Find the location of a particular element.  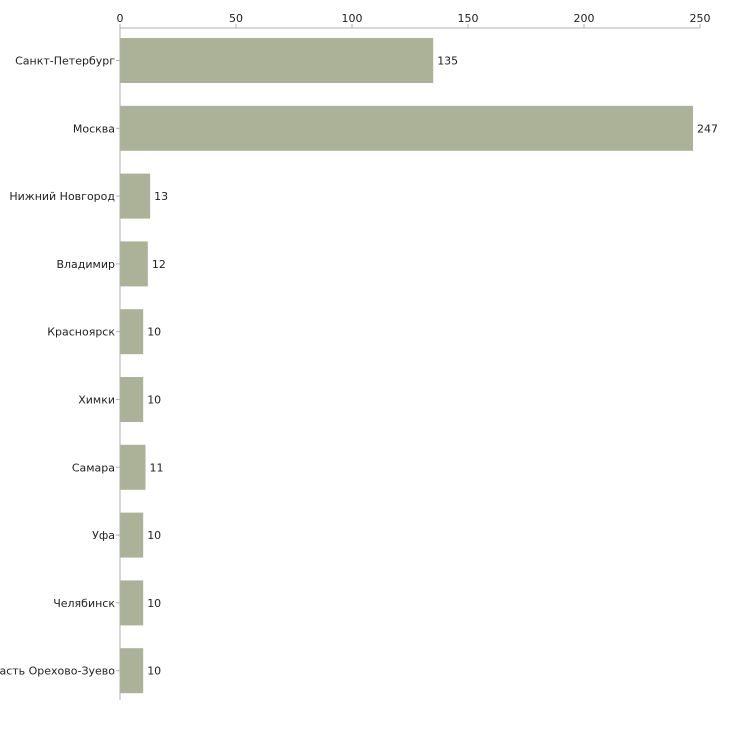

category-label: Красноярск is located at coordinates (81, 332).